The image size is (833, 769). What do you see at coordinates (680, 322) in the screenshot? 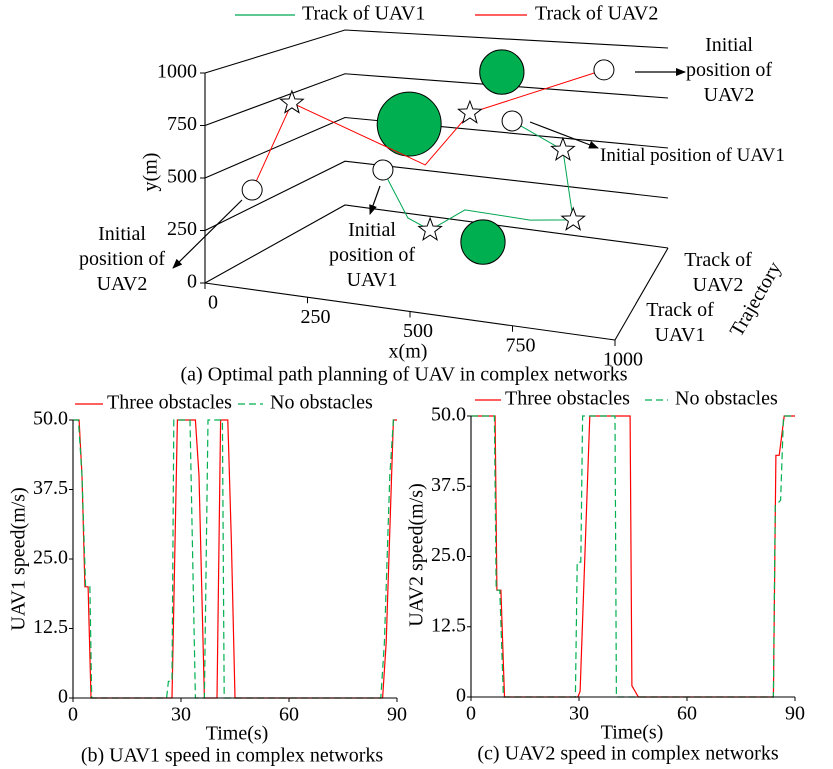
I see `z-tick-label: Track of UAV1` at bounding box center [680, 322].